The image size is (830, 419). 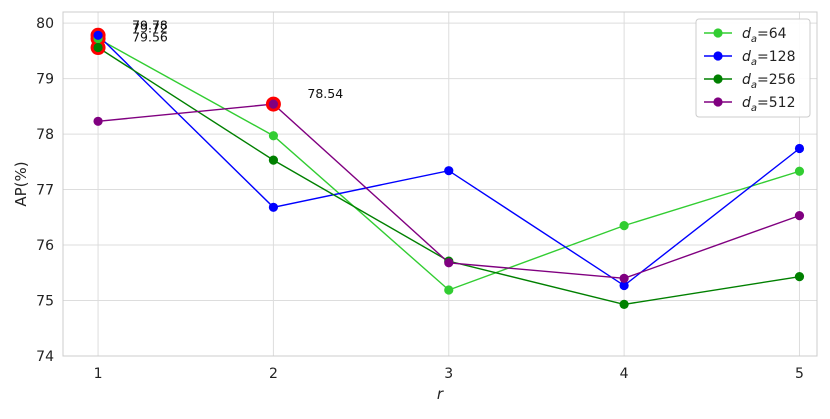 I want to click on x-axis-label: r, so click(x=440, y=394).